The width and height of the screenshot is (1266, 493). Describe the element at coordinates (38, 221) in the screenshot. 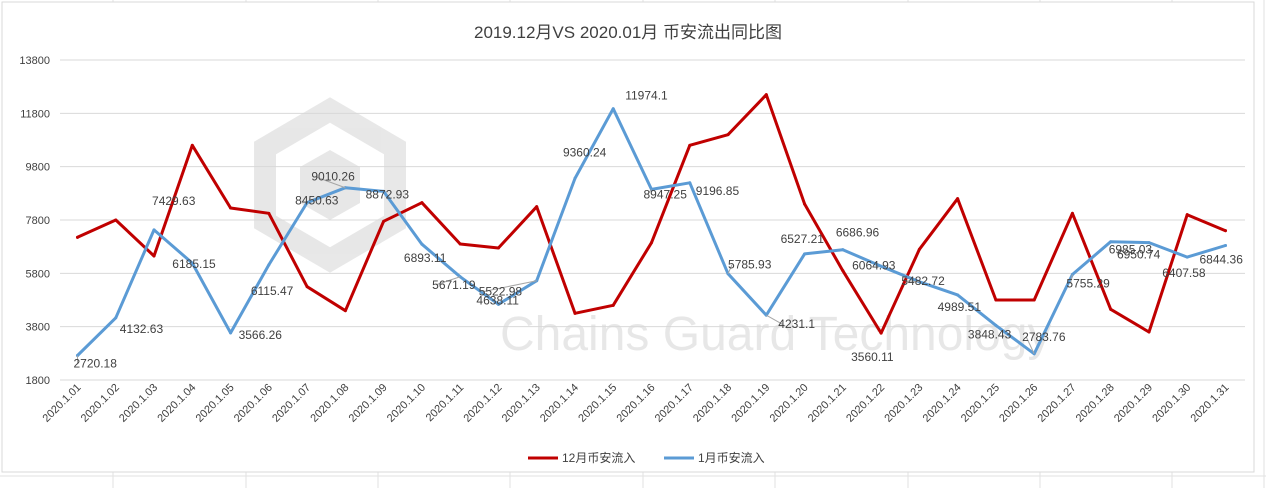

I see `y-tick-label: 7800` at that location.